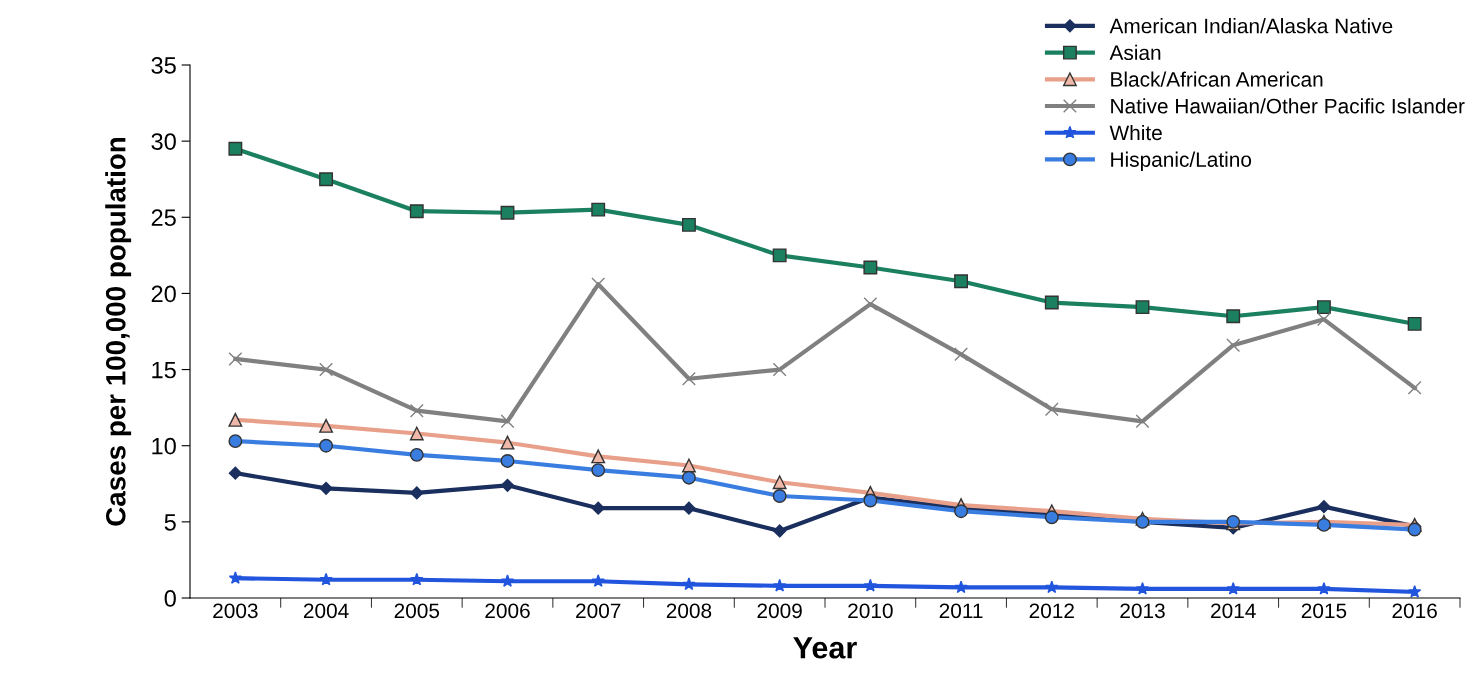 Image resolution: width=1484 pixels, height=696 pixels. Describe the element at coordinates (164, 446) in the screenshot. I see `y-tick-label: 10` at that location.